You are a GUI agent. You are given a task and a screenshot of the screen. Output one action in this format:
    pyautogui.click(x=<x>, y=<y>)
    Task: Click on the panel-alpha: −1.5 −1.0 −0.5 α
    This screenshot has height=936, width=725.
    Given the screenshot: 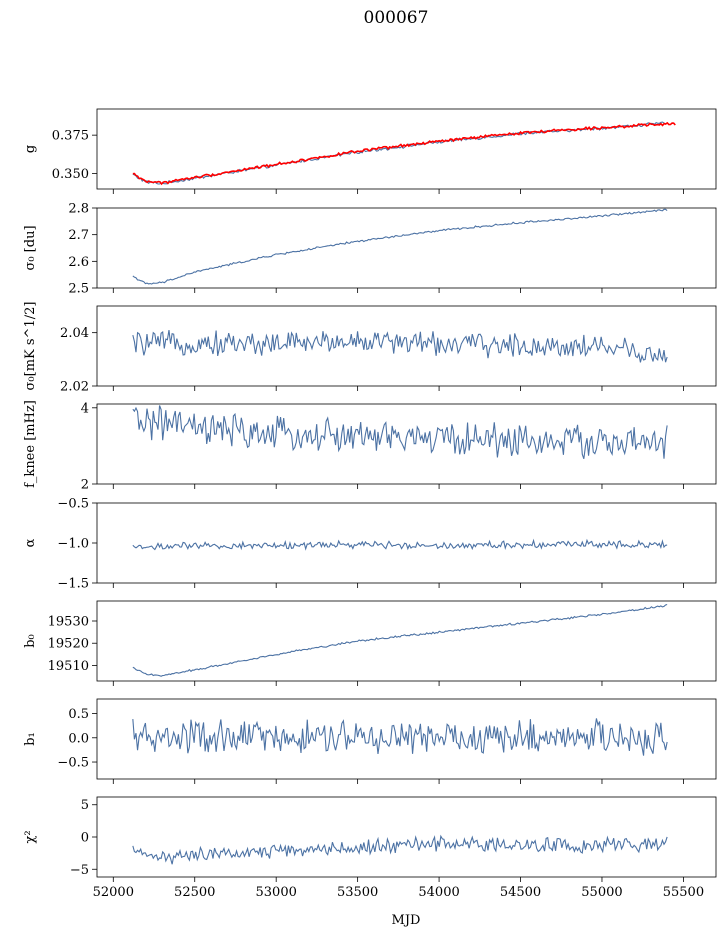 What is the action you would take?
    pyautogui.click(x=370, y=544)
    